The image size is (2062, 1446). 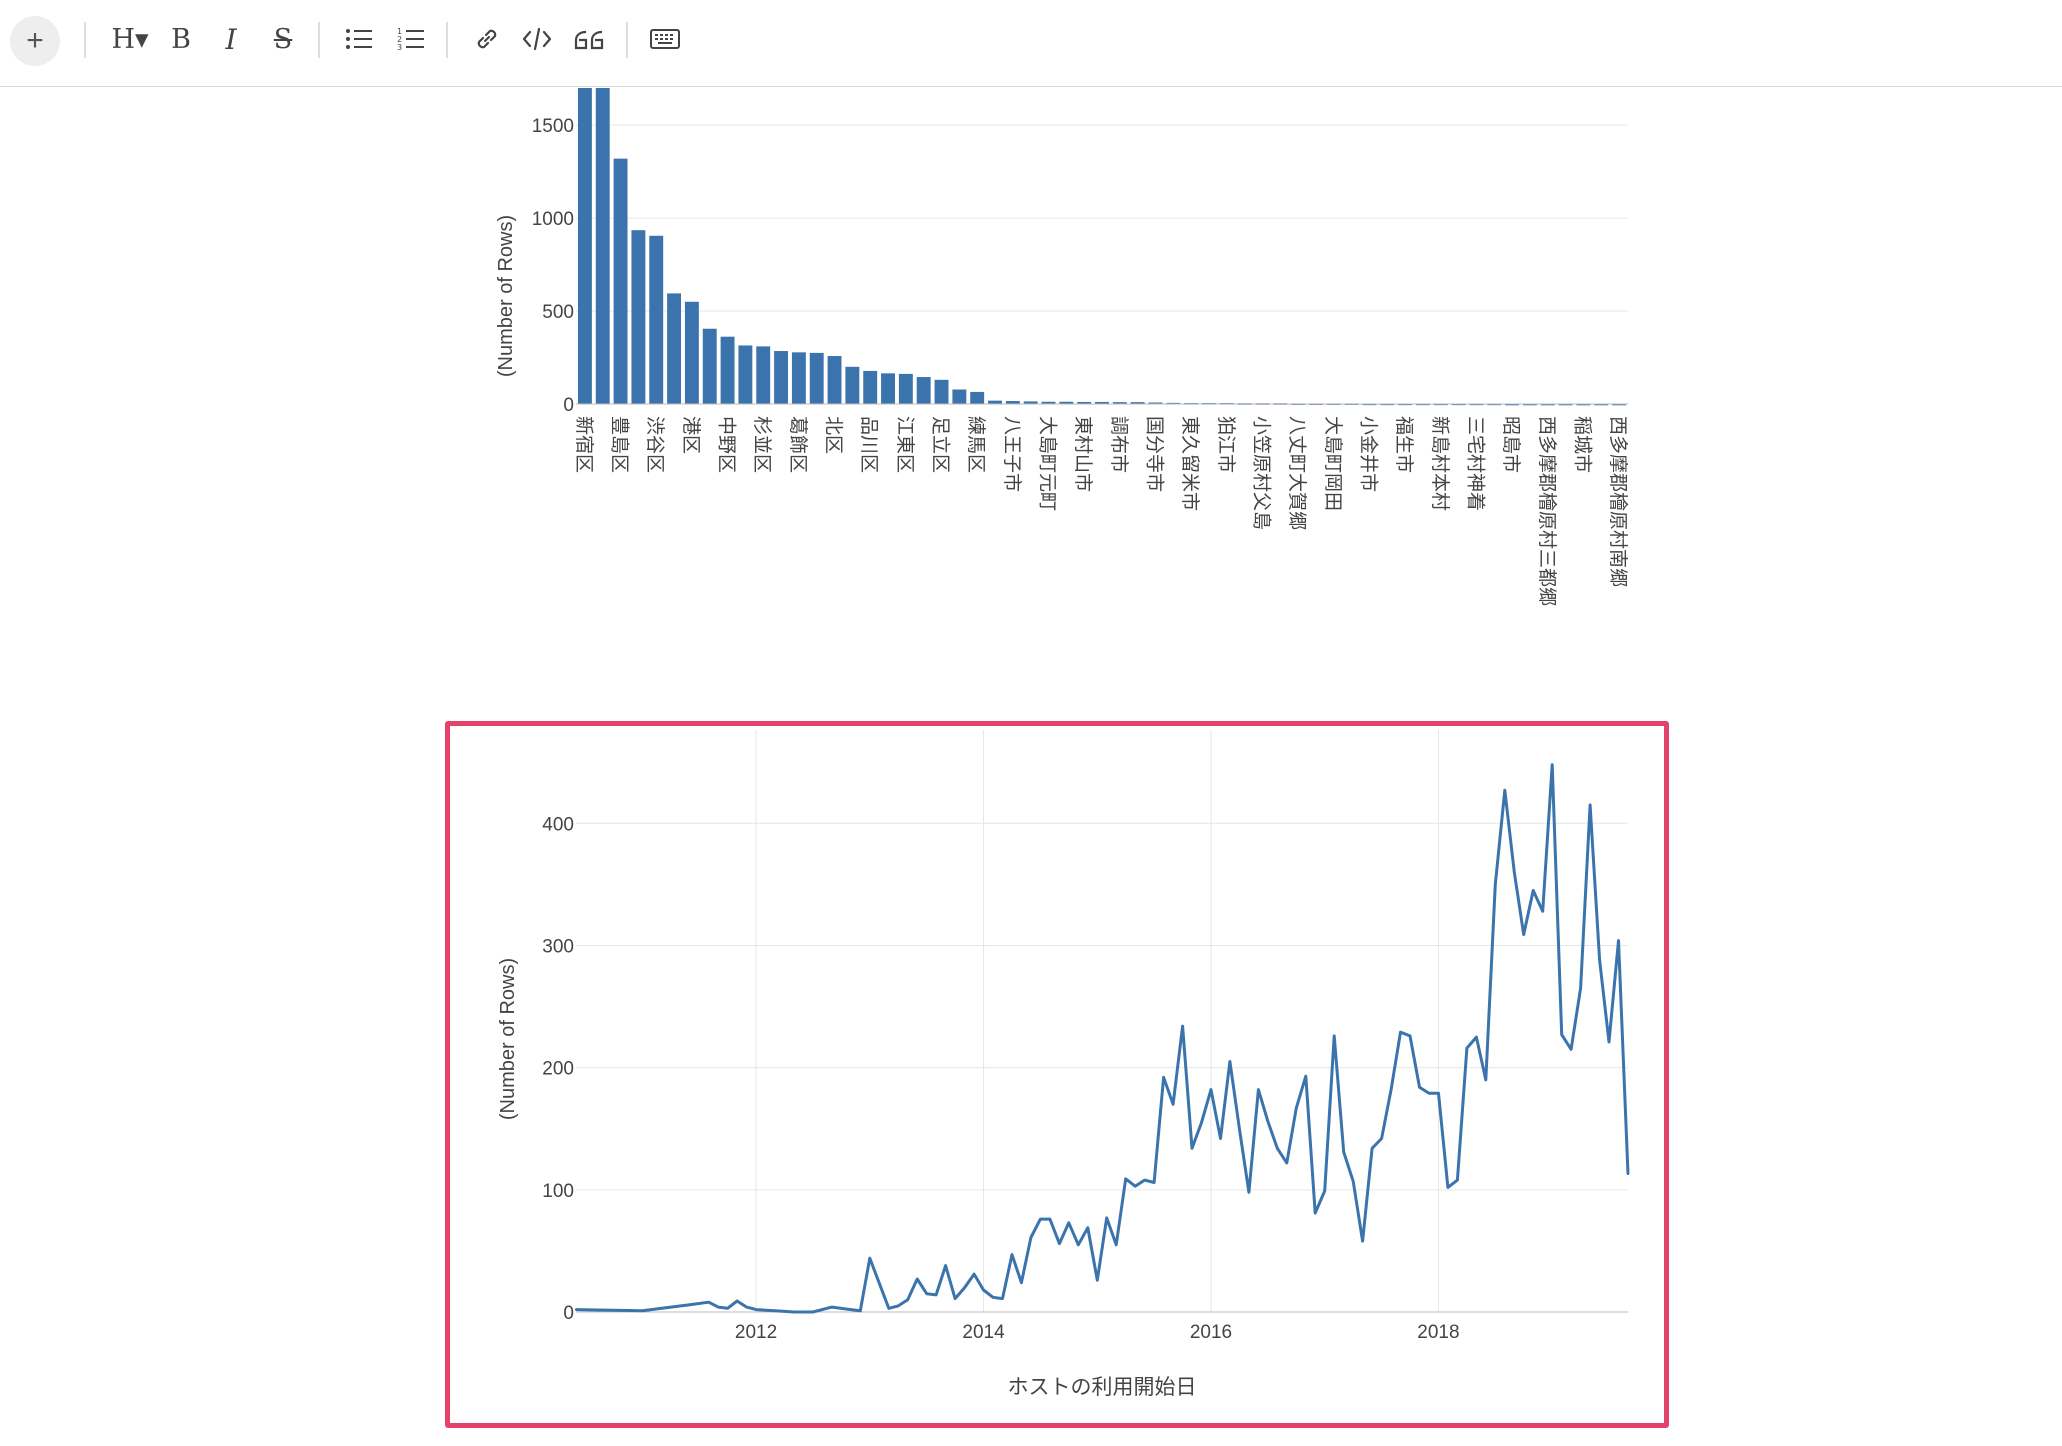 I want to click on code-button, so click(x=537, y=39).